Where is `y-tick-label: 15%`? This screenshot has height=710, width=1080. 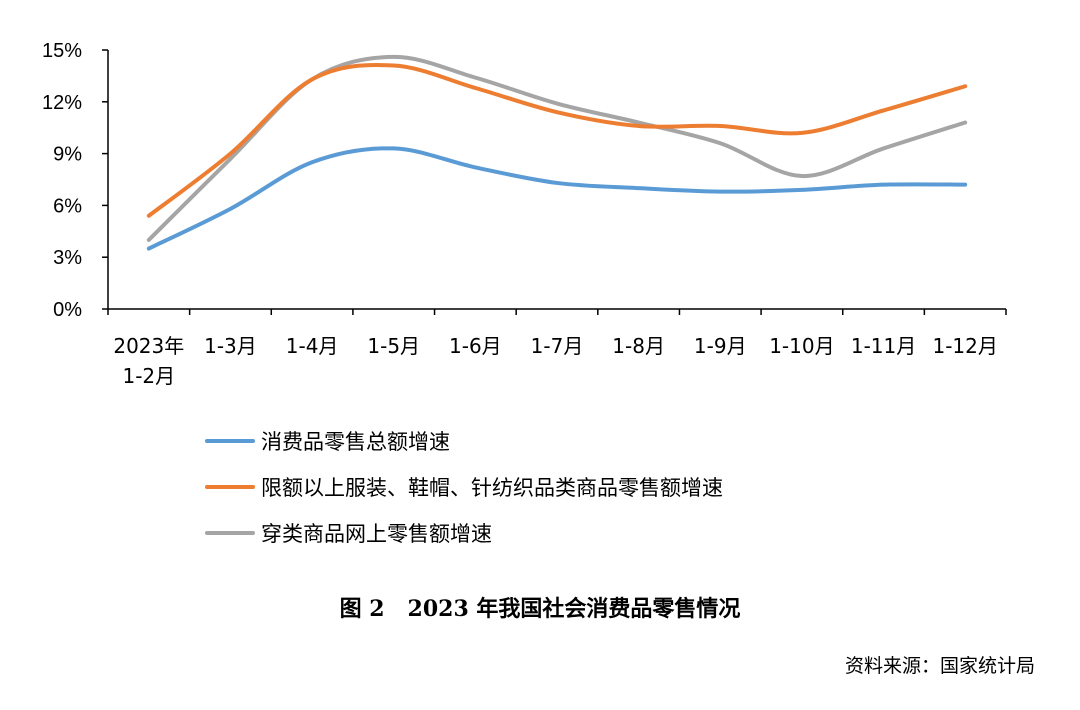
y-tick-label: 15% is located at coordinates (62, 51).